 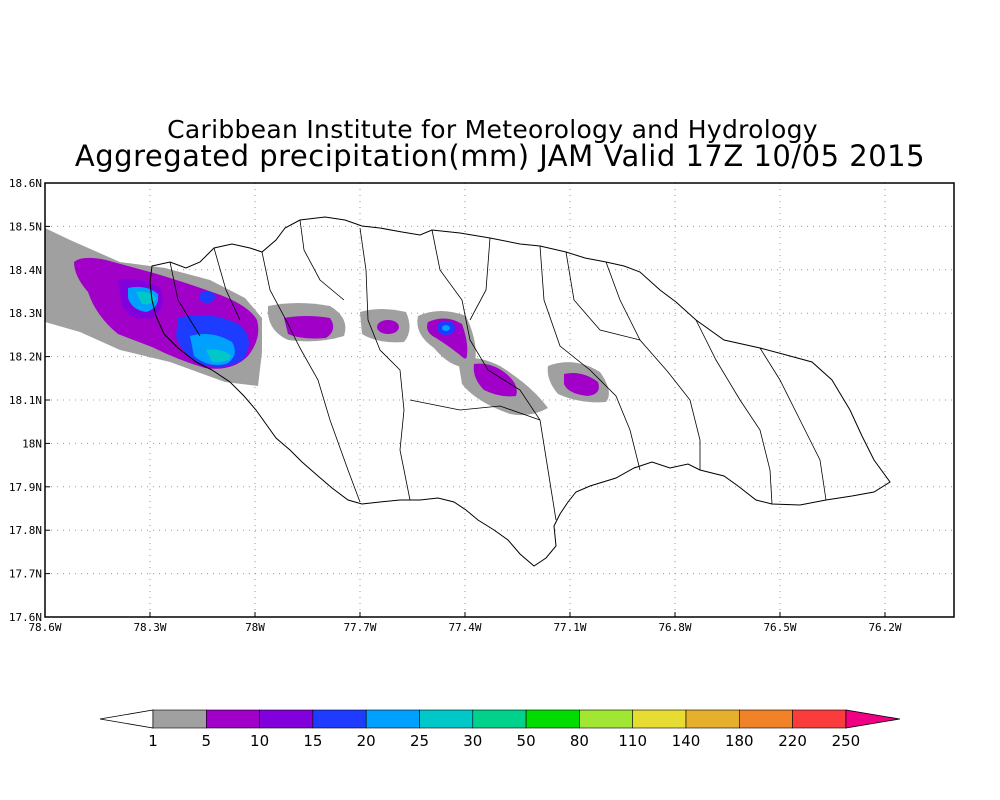 What do you see at coordinates (686, 741) in the screenshot?
I see `colorbar-label: 140` at bounding box center [686, 741].